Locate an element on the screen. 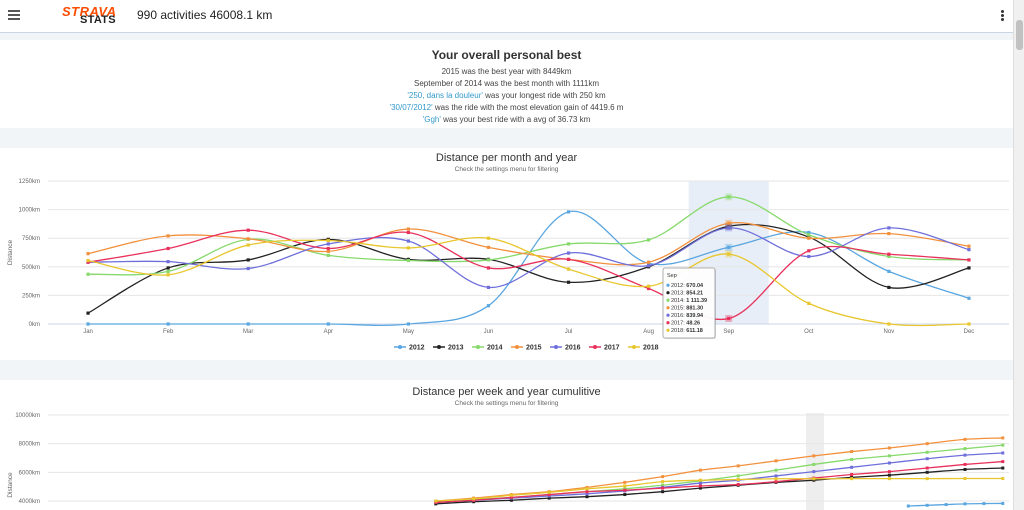 This screenshot has width=1024, height=510. logo-stats: STATS is located at coordinates (98, 20).